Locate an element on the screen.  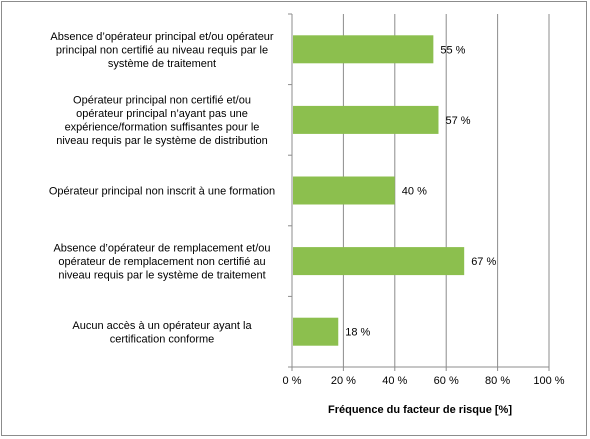
x-tick-label-0: 0 % is located at coordinates (292, 381).